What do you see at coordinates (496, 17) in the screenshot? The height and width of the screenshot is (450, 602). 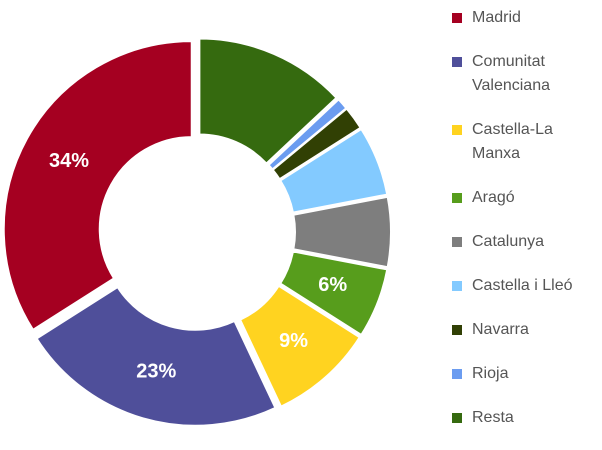 I see `legend-label: Madrid` at bounding box center [496, 17].